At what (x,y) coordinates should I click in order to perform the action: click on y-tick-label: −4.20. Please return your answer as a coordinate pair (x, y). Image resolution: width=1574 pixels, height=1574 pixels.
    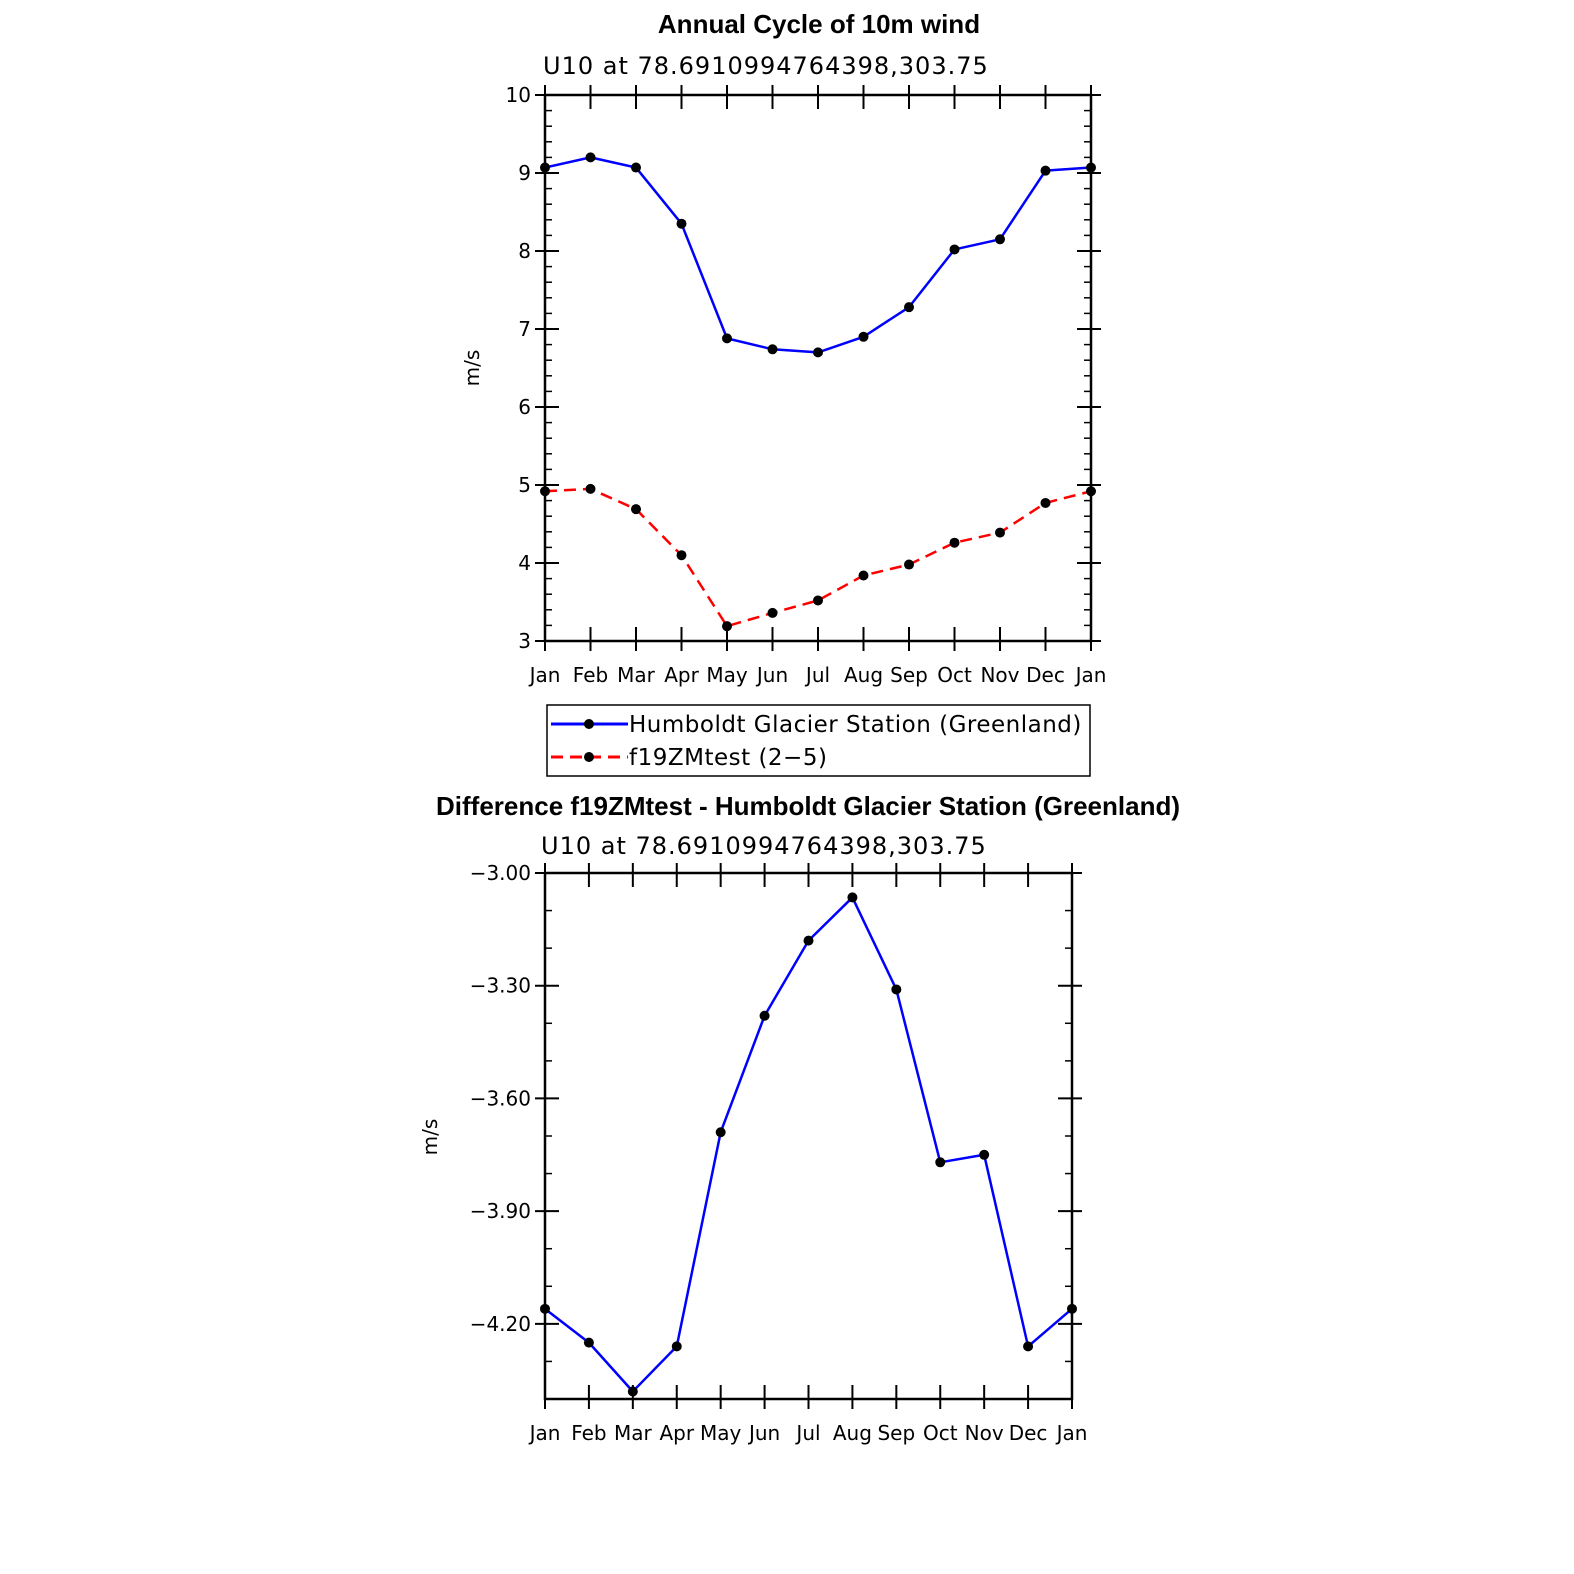
    Looking at the image, I should click on (500, 1324).